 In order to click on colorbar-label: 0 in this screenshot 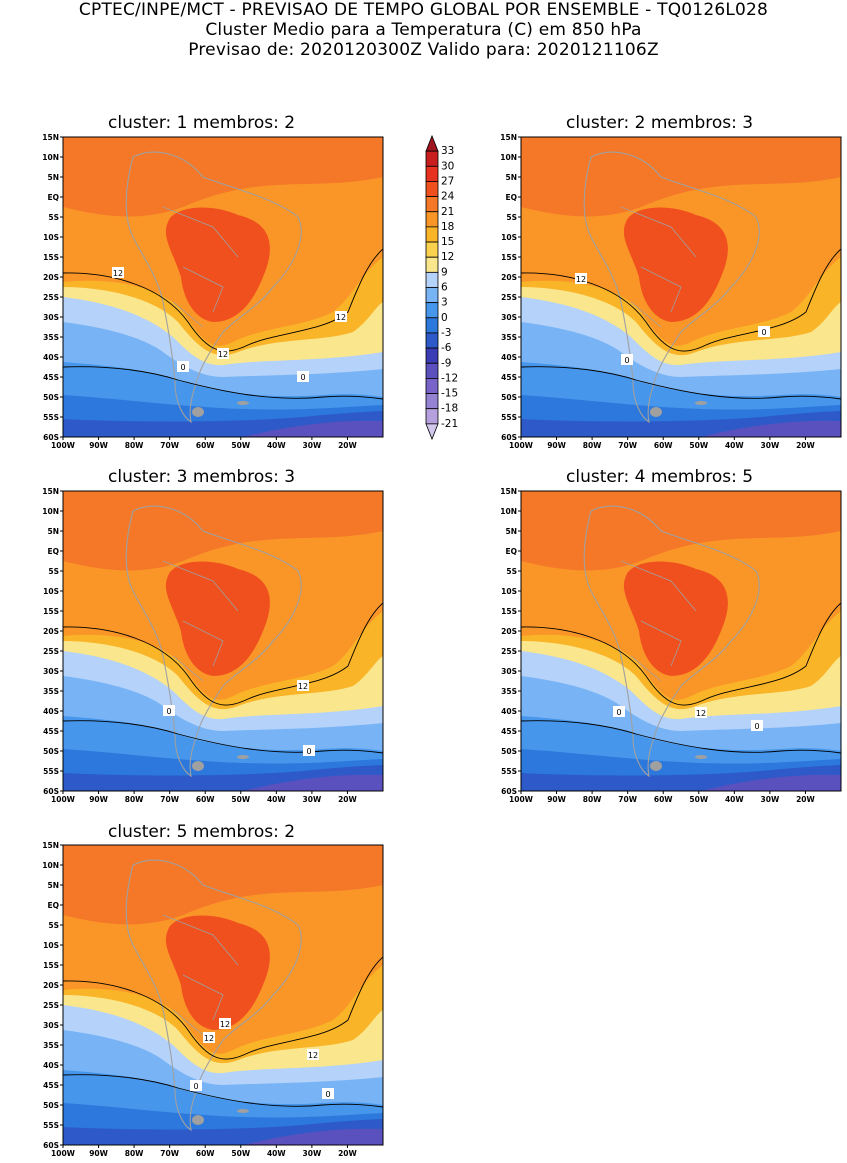, I will do `click(444, 318)`.